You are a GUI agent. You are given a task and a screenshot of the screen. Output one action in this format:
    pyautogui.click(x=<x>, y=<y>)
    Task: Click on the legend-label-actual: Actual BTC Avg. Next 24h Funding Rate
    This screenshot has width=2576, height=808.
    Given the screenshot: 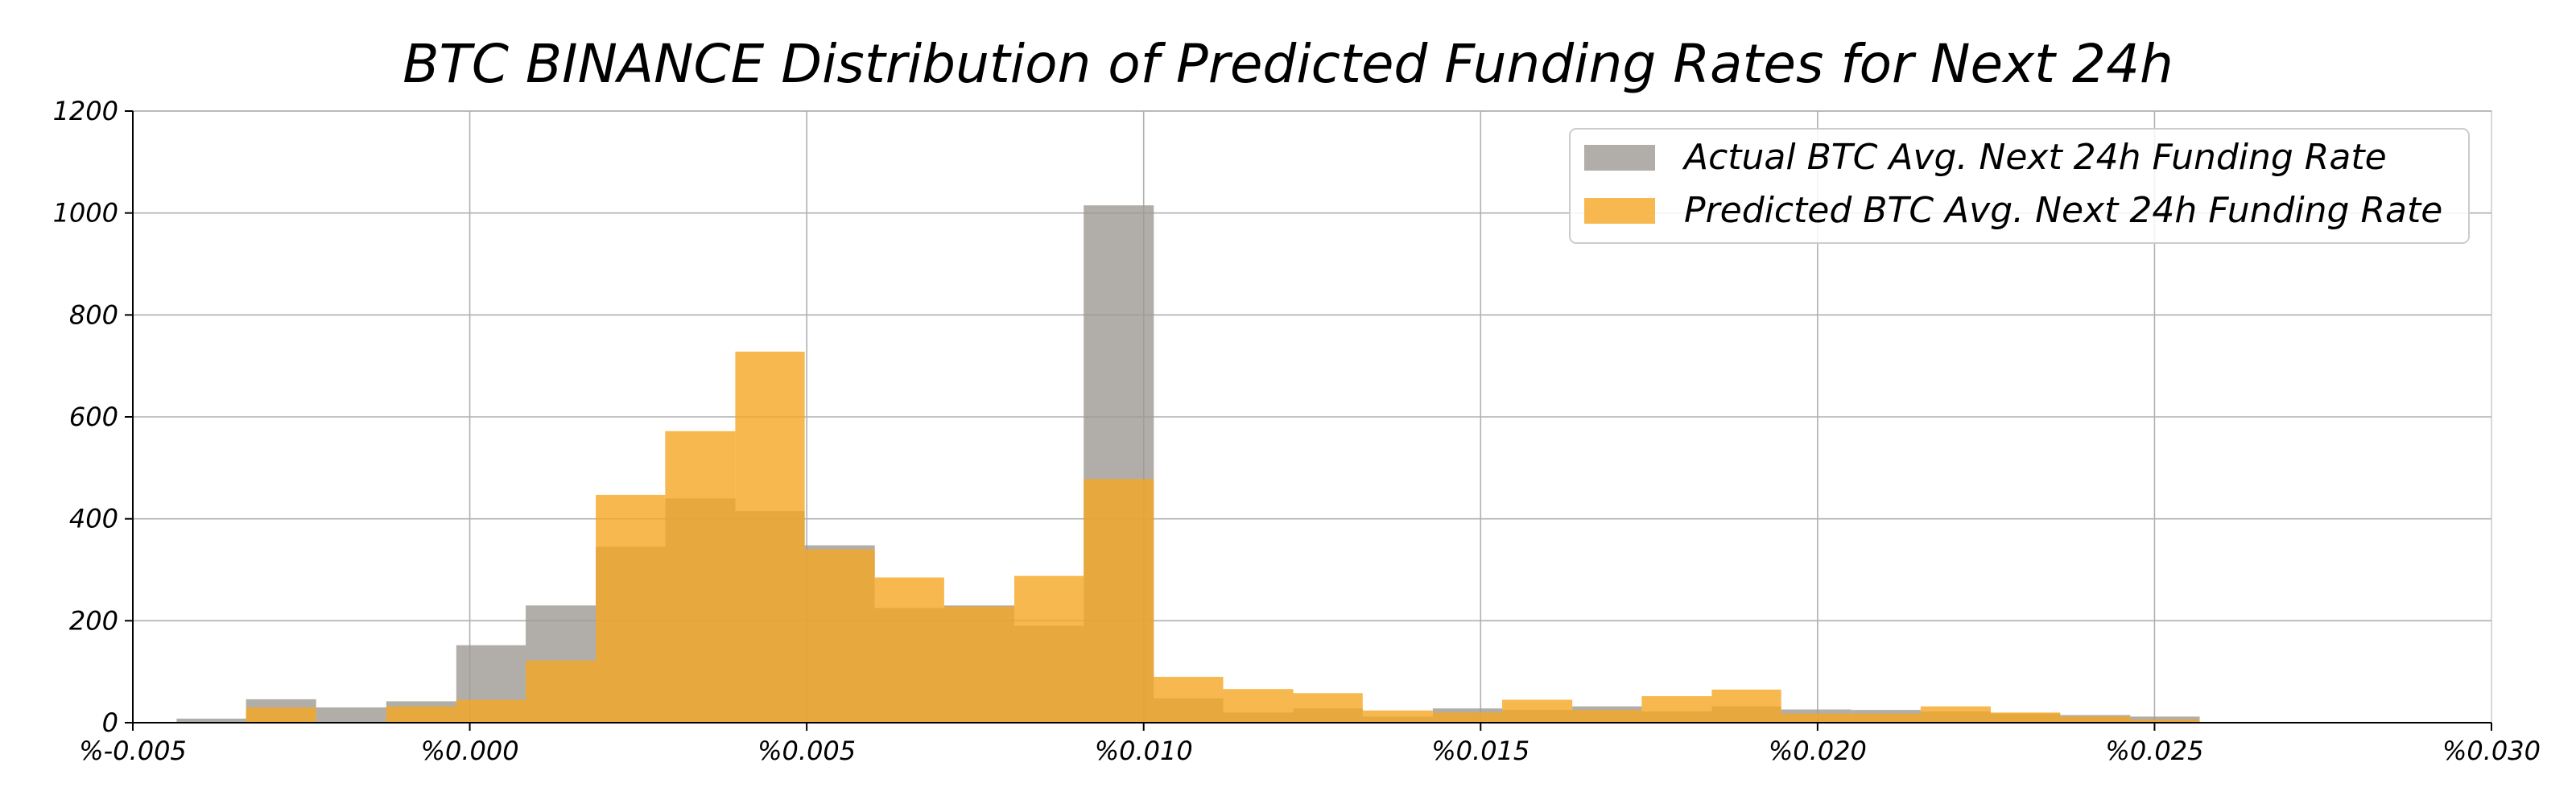 What is the action you would take?
    pyautogui.click(x=2034, y=157)
    